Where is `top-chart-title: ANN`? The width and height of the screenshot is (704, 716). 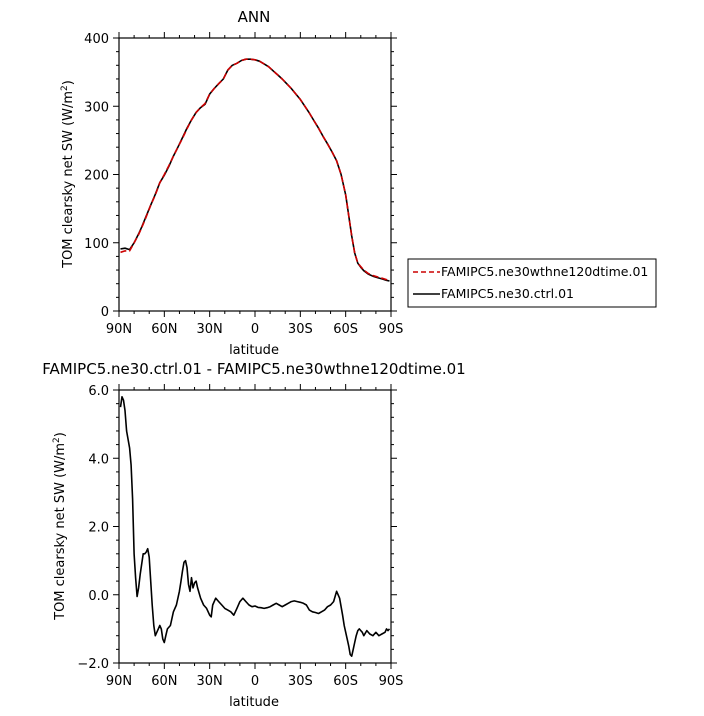 top-chart-title: ANN is located at coordinates (254, 17).